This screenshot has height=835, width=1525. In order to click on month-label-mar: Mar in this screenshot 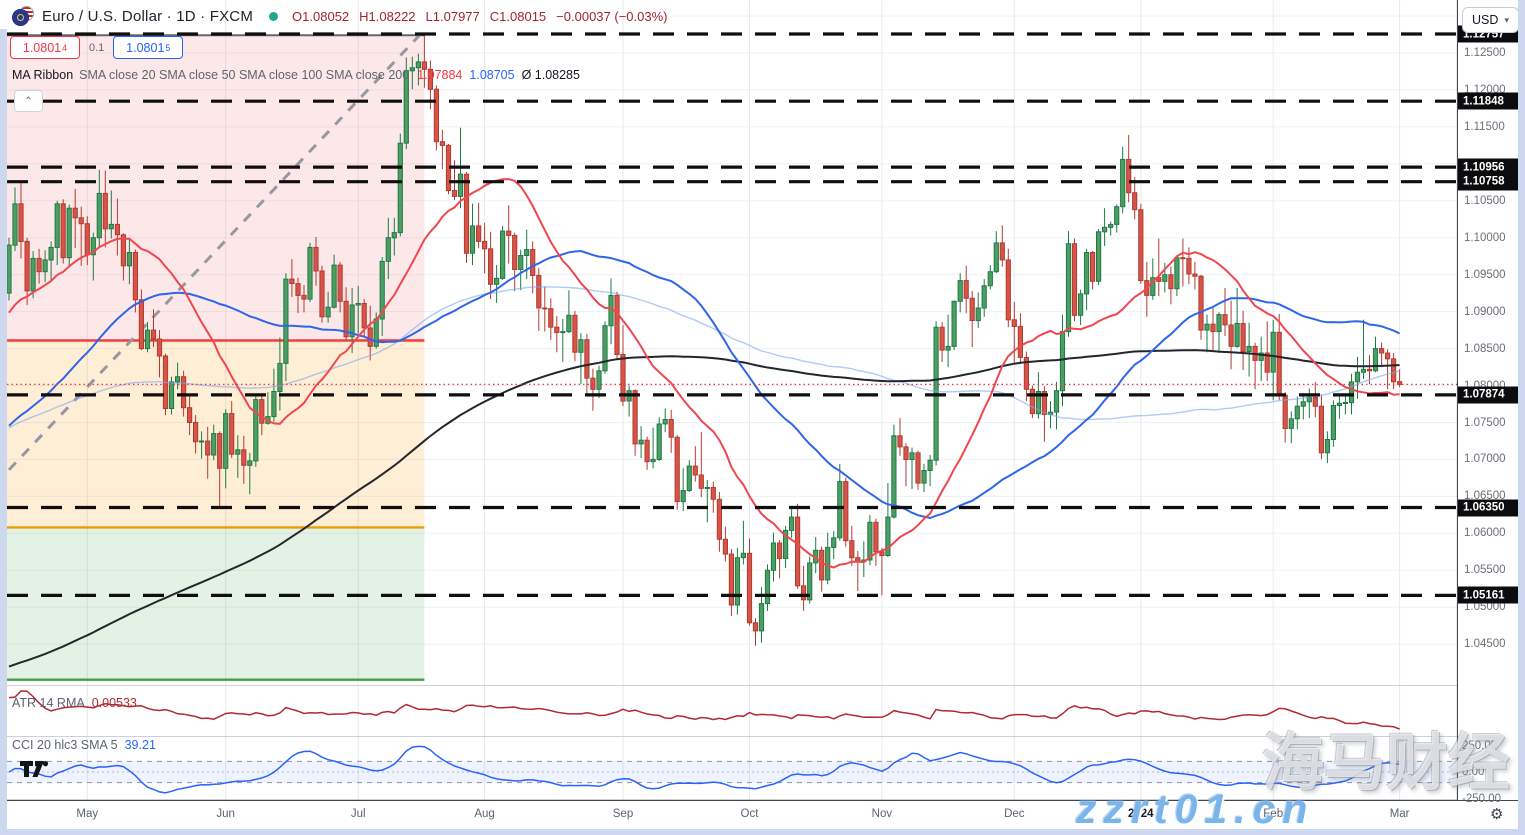, I will do `click(1399, 814)`.